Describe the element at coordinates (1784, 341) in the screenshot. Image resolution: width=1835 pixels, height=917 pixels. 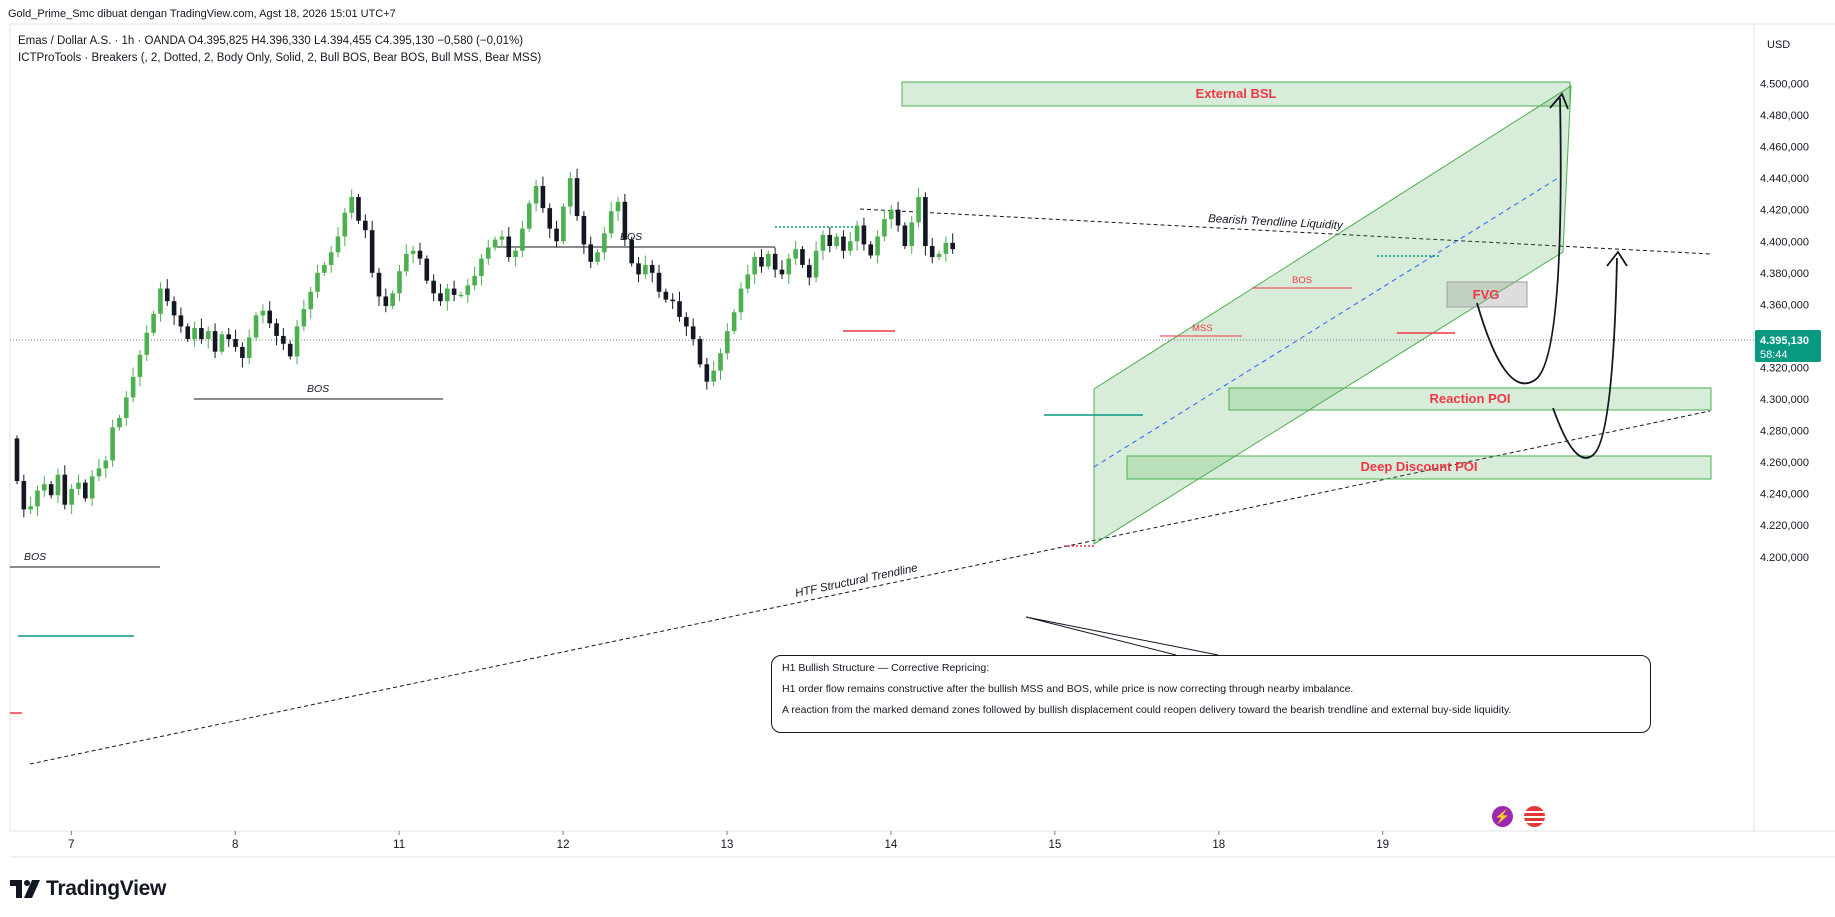
I see `last-price-value: 4.395,130` at that location.